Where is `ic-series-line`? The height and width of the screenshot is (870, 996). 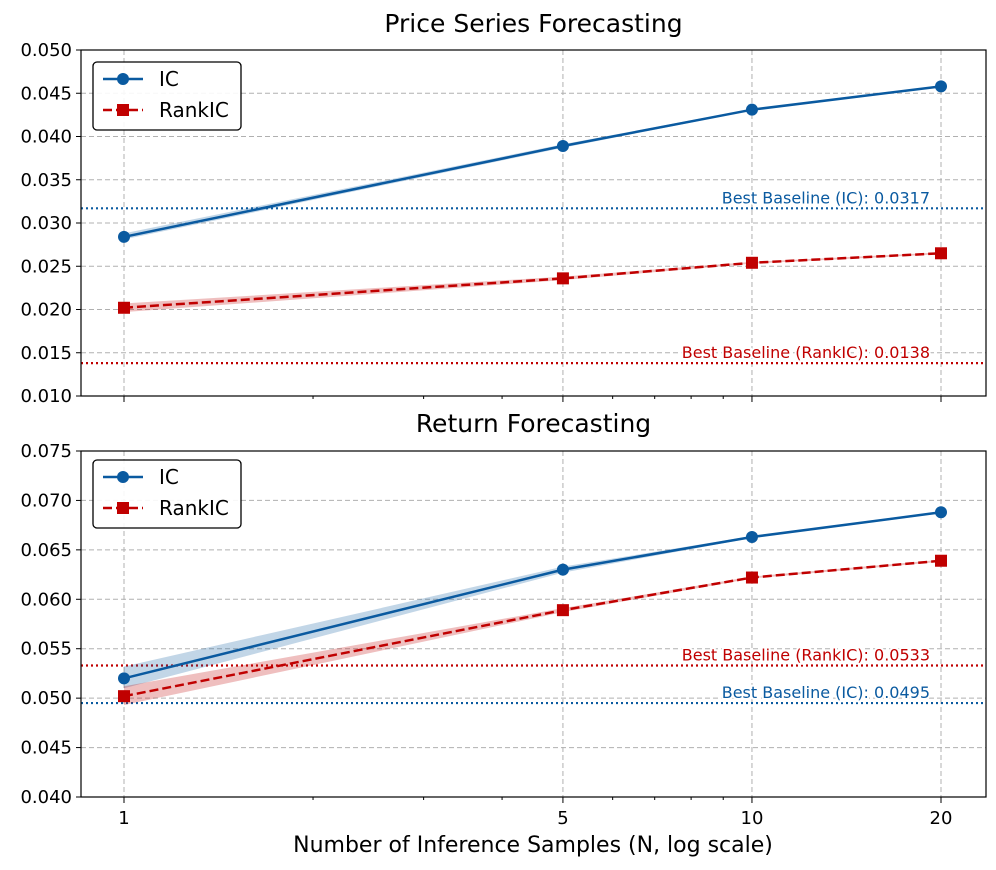 ic-series-line is located at coordinates (532, 162).